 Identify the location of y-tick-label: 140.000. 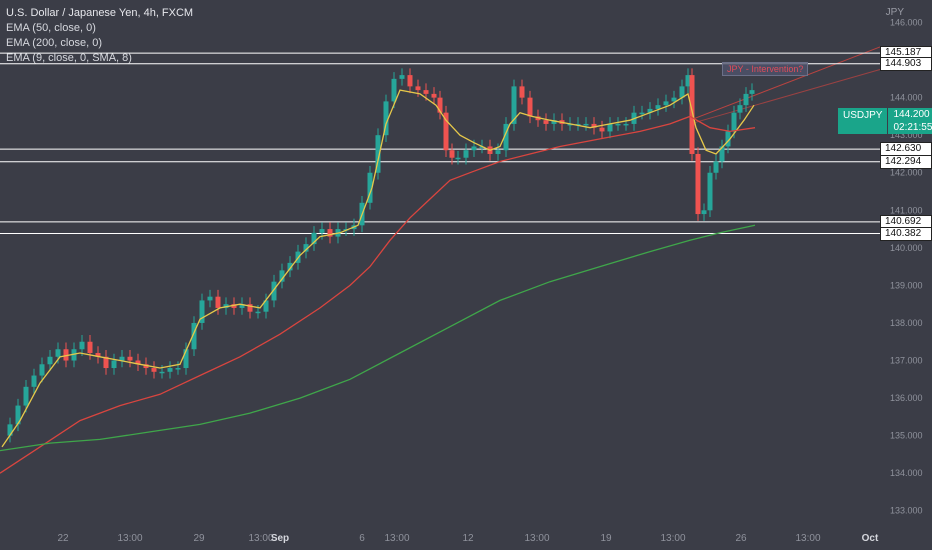
(906, 248).